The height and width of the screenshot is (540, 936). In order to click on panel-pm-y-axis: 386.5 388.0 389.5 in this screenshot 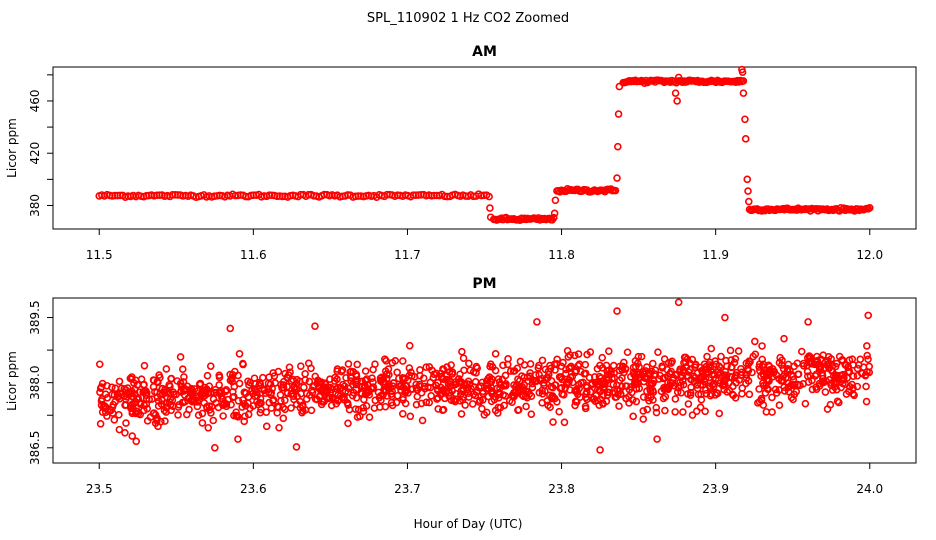, I will do `click(41, 382)`.